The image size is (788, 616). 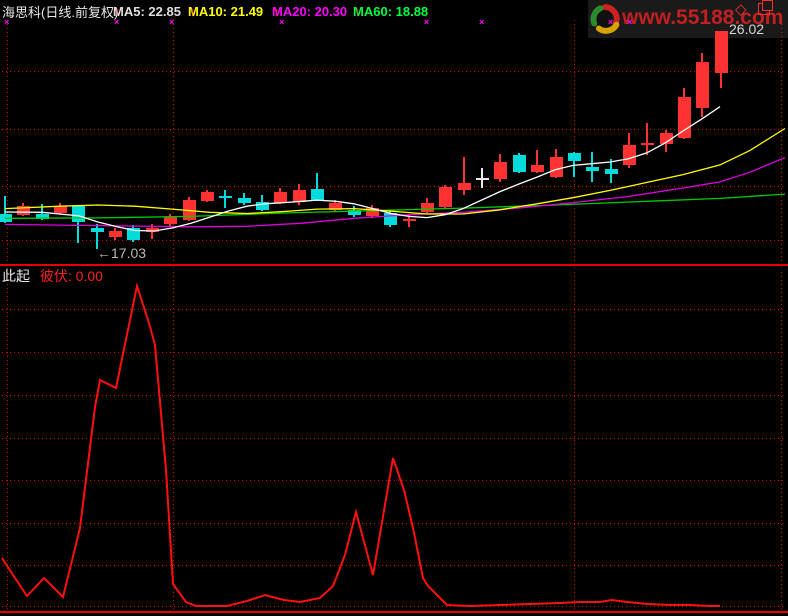 What do you see at coordinates (605, 19) in the screenshot?
I see `pinwheel-logo-icon` at bounding box center [605, 19].